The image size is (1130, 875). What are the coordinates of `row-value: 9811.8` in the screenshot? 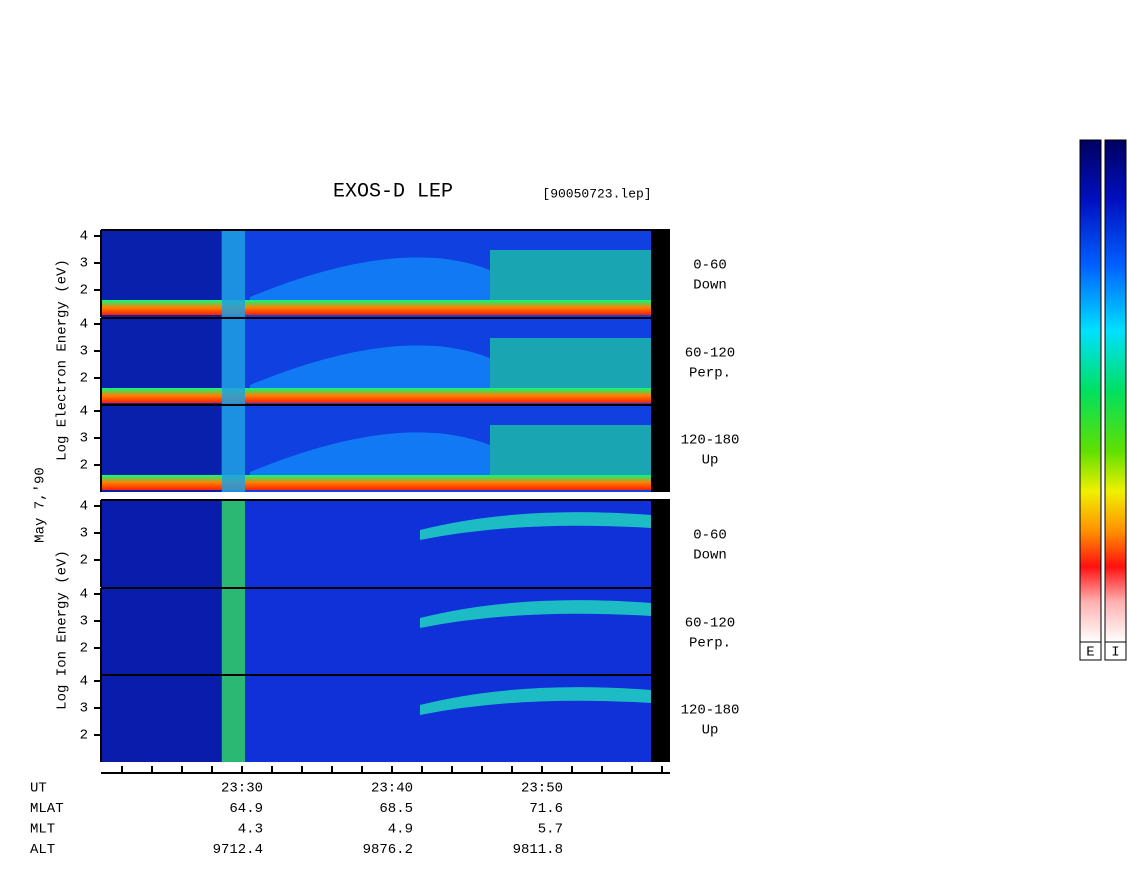 It's located at (538, 850).